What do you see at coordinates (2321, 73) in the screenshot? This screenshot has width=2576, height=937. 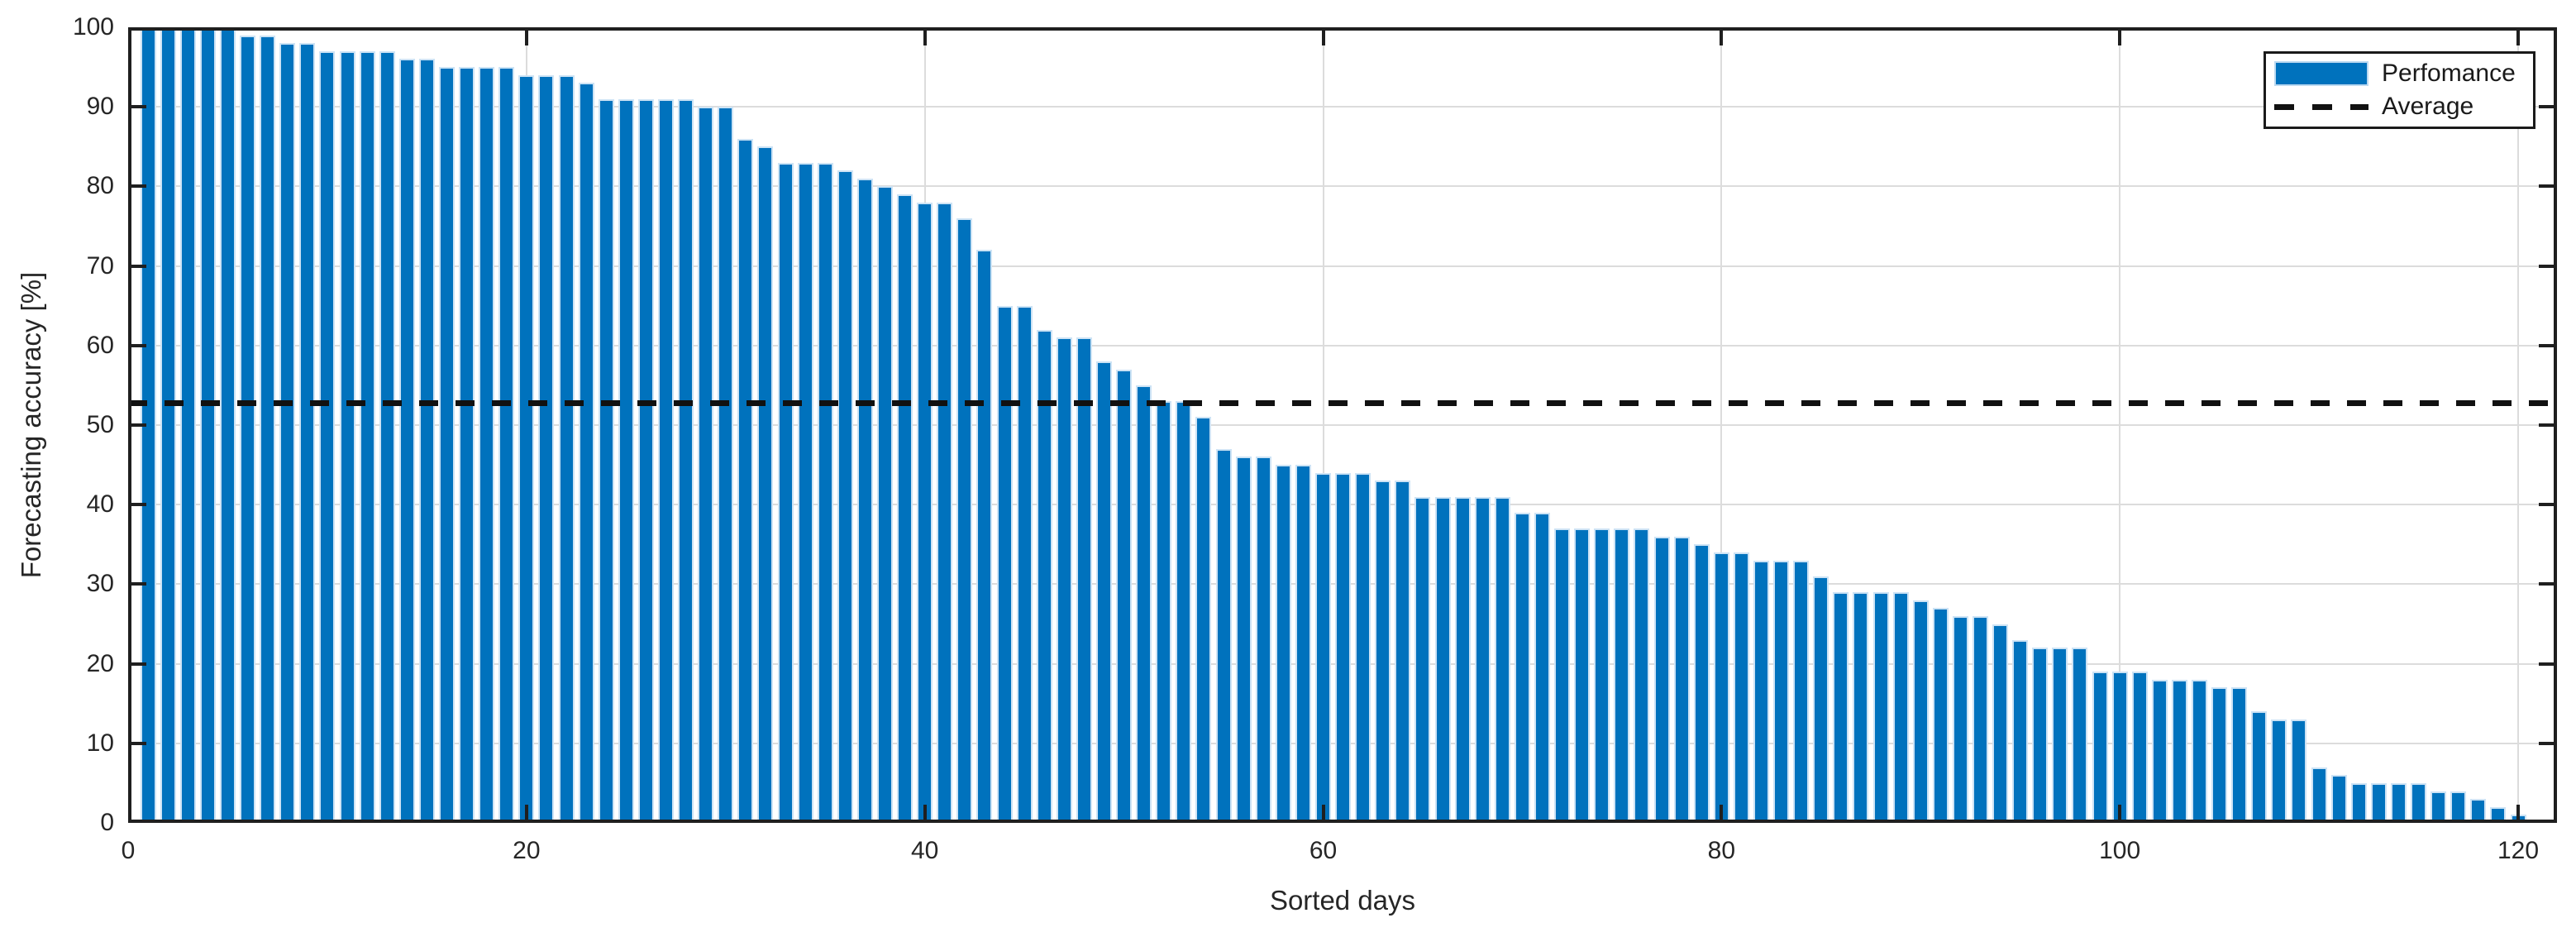 I see `performance-bar-swatch-icon` at bounding box center [2321, 73].